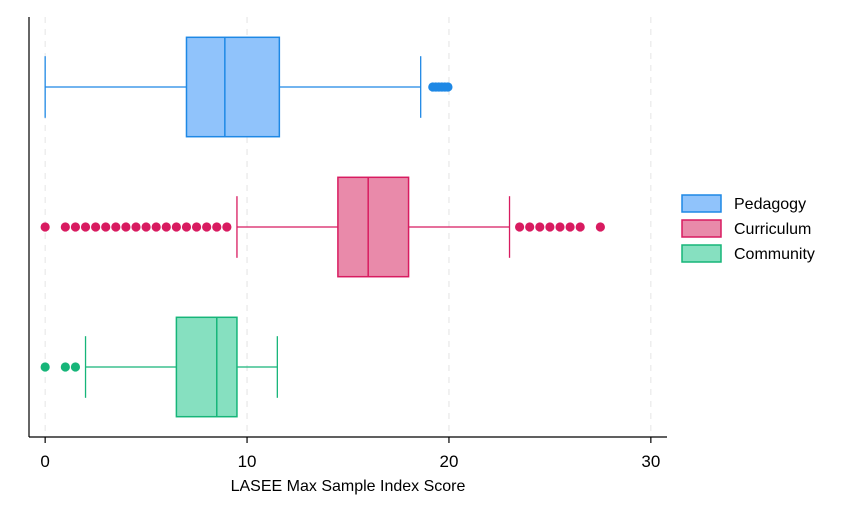 This screenshot has height=516, width=860. I want to click on box-pedagogy, so click(248, 87).